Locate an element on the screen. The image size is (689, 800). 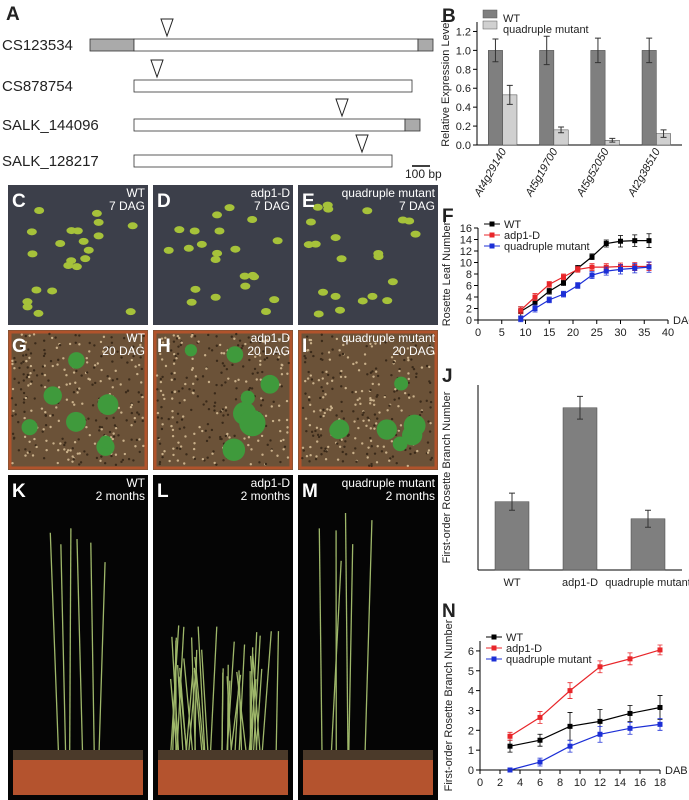
y-tick-label: 6 is located at coordinates (471, 652).